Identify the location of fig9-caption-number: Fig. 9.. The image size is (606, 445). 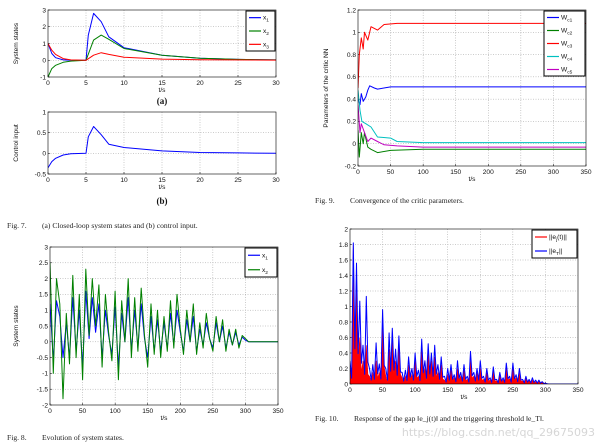
(325, 200).